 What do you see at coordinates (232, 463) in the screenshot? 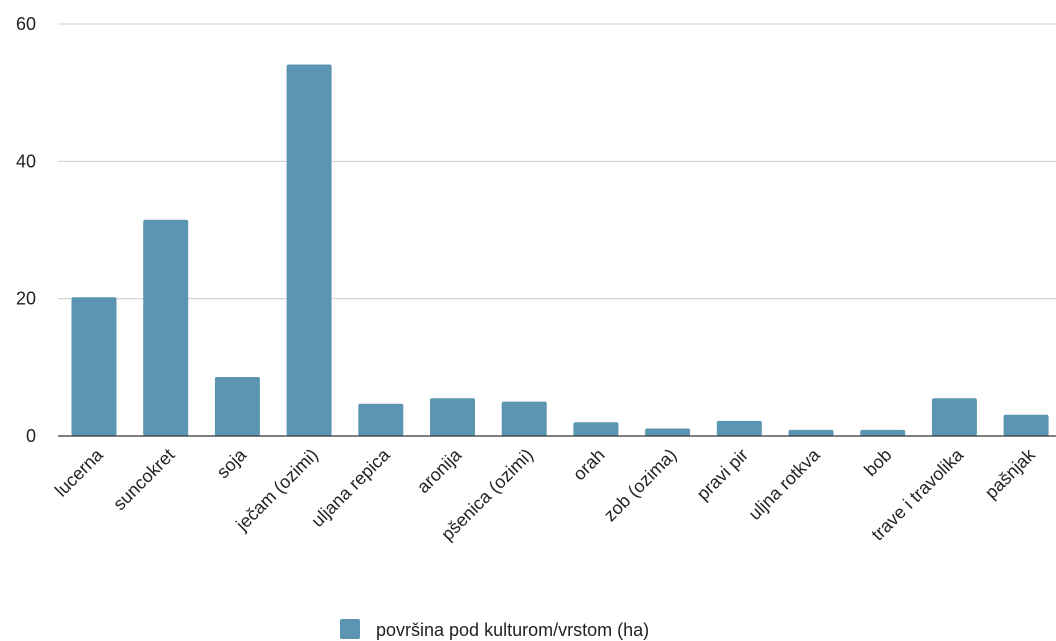
I see `x-tick-label: soja` at bounding box center [232, 463].